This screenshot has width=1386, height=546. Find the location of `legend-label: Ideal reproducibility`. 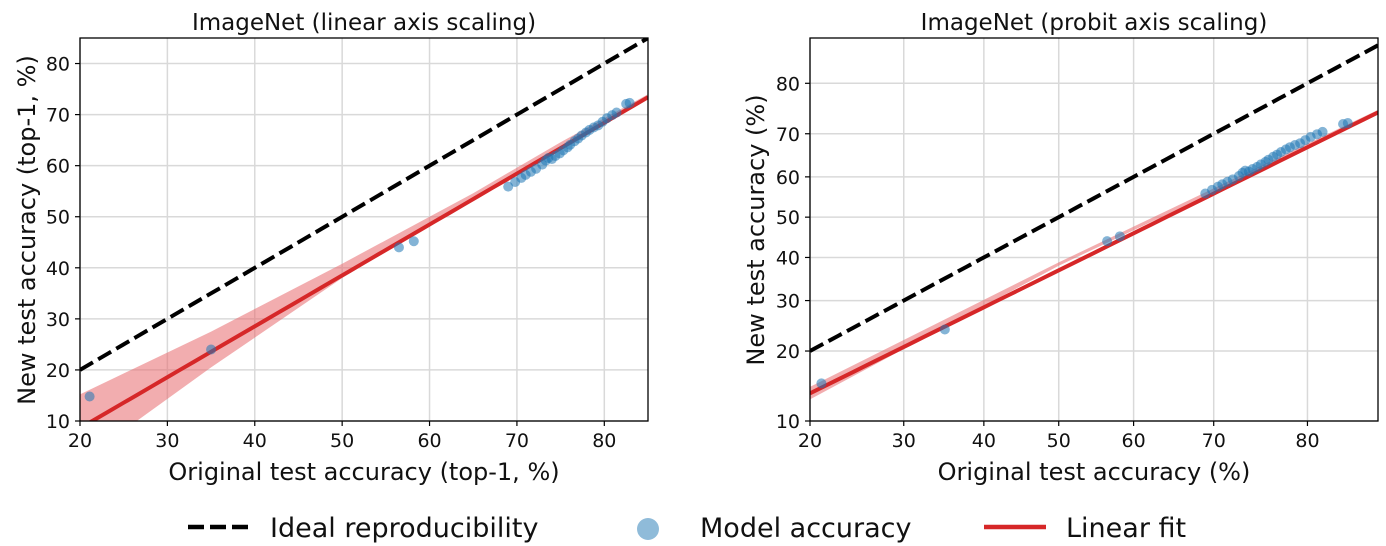

legend-label: Ideal reproducibility is located at coordinates (404, 528).